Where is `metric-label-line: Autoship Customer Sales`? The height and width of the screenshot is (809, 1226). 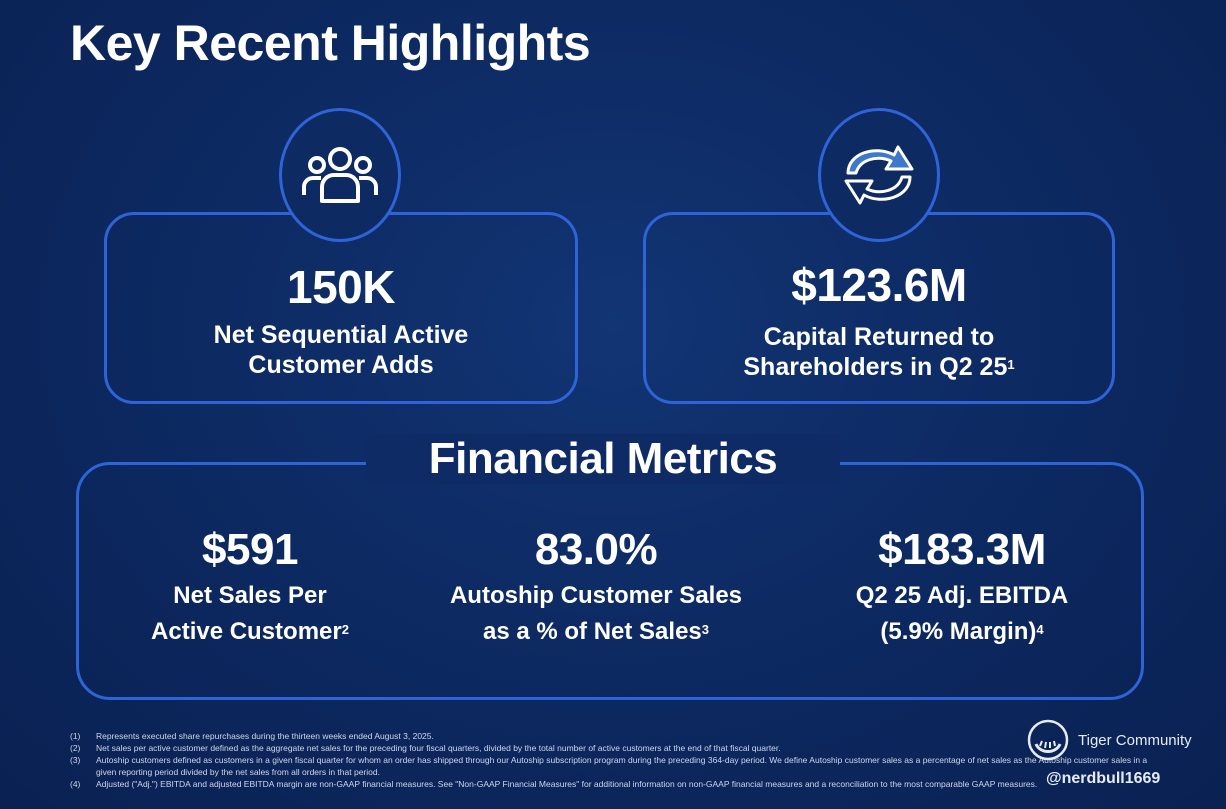 metric-label-line: Autoship Customer Sales is located at coordinates (596, 595).